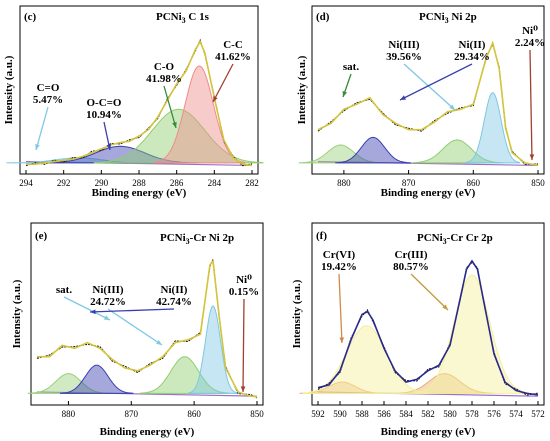 This screenshot has height=441, width=550. What do you see at coordinates (183, 18) in the screenshot?
I see `panel-title: PCNi3 C 1s` at bounding box center [183, 18].